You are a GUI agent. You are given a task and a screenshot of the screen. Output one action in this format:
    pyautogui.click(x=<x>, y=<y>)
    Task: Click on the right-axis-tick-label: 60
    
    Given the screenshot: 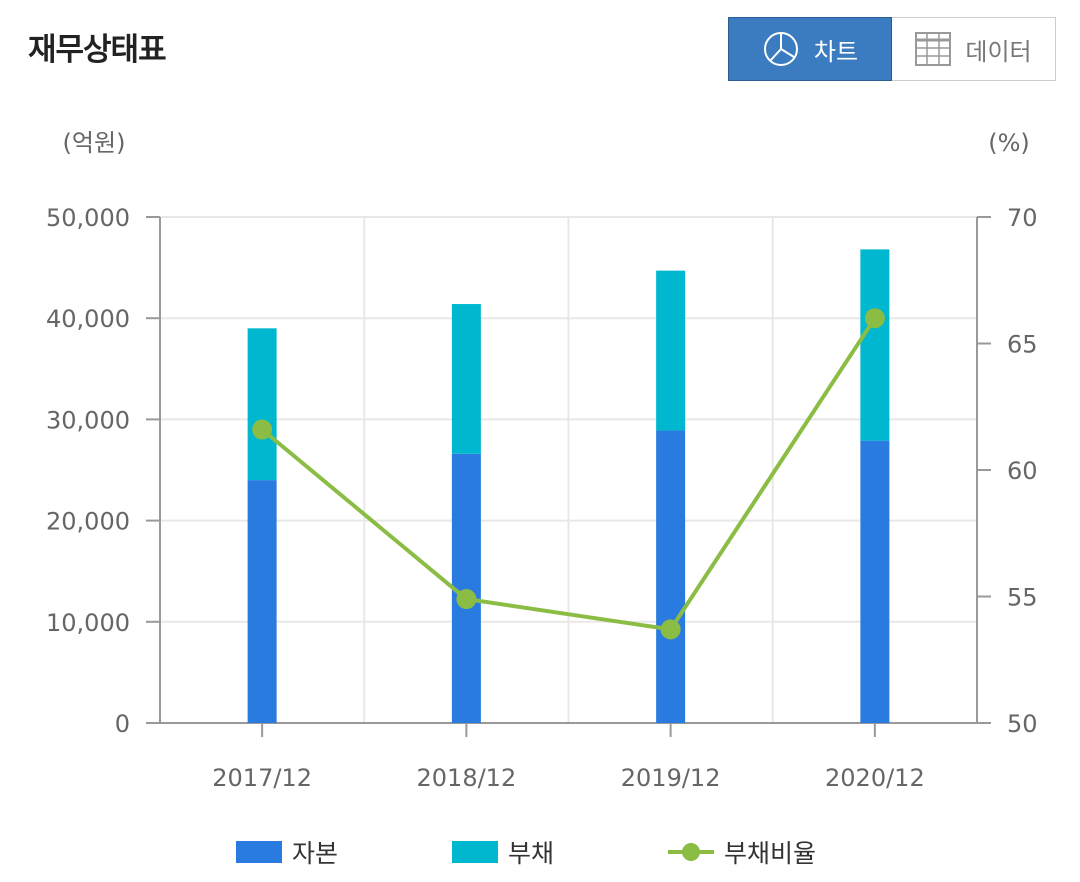 What is the action you would take?
    pyautogui.click(x=1022, y=471)
    